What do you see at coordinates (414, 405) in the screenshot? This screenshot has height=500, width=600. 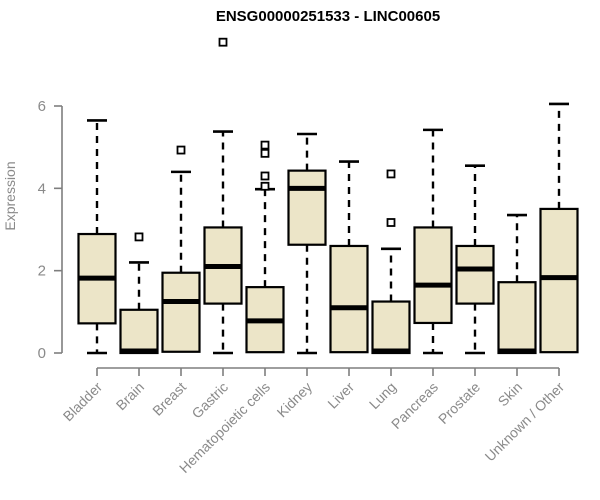 I see `x-tick-label: Pancreas` at bounding box center [414, 405].